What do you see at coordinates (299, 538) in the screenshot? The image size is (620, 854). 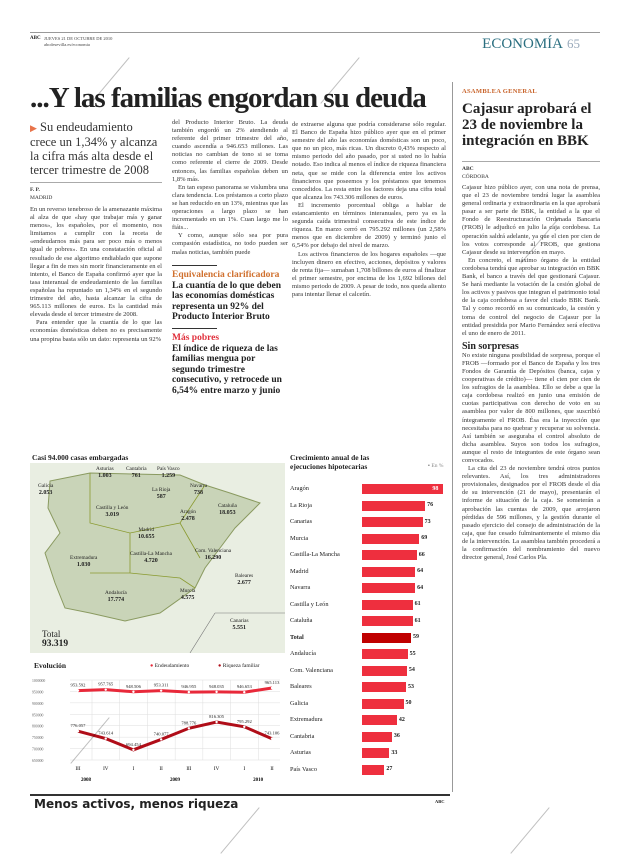 I see `bar-label: Murcia` at bounding box center [299, 538].